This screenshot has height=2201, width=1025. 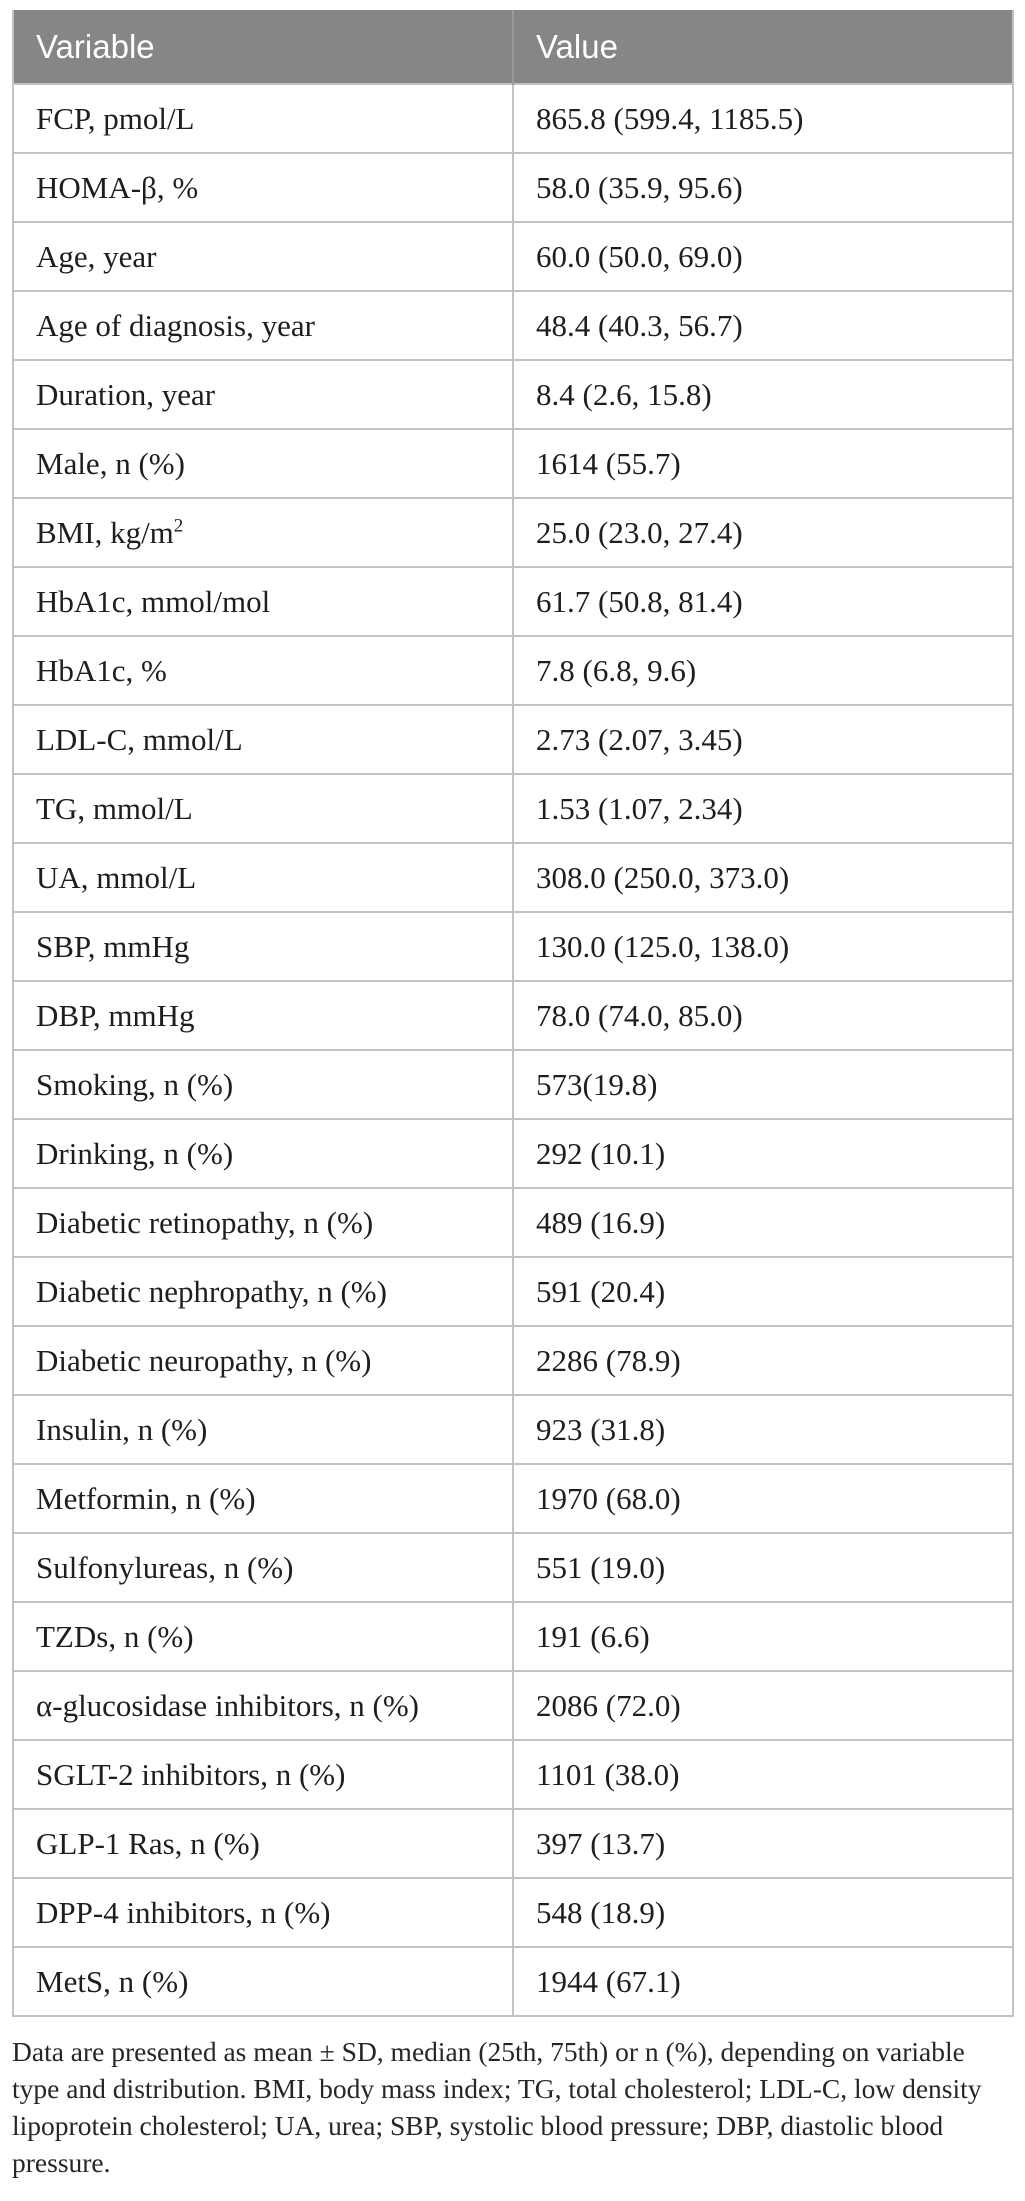 What do you see at coordinates (263, 1912) in the screenshot?
I see `variable-cell: DPP-4 inhibitors, n (%)` at bounding box center [263, 1912].